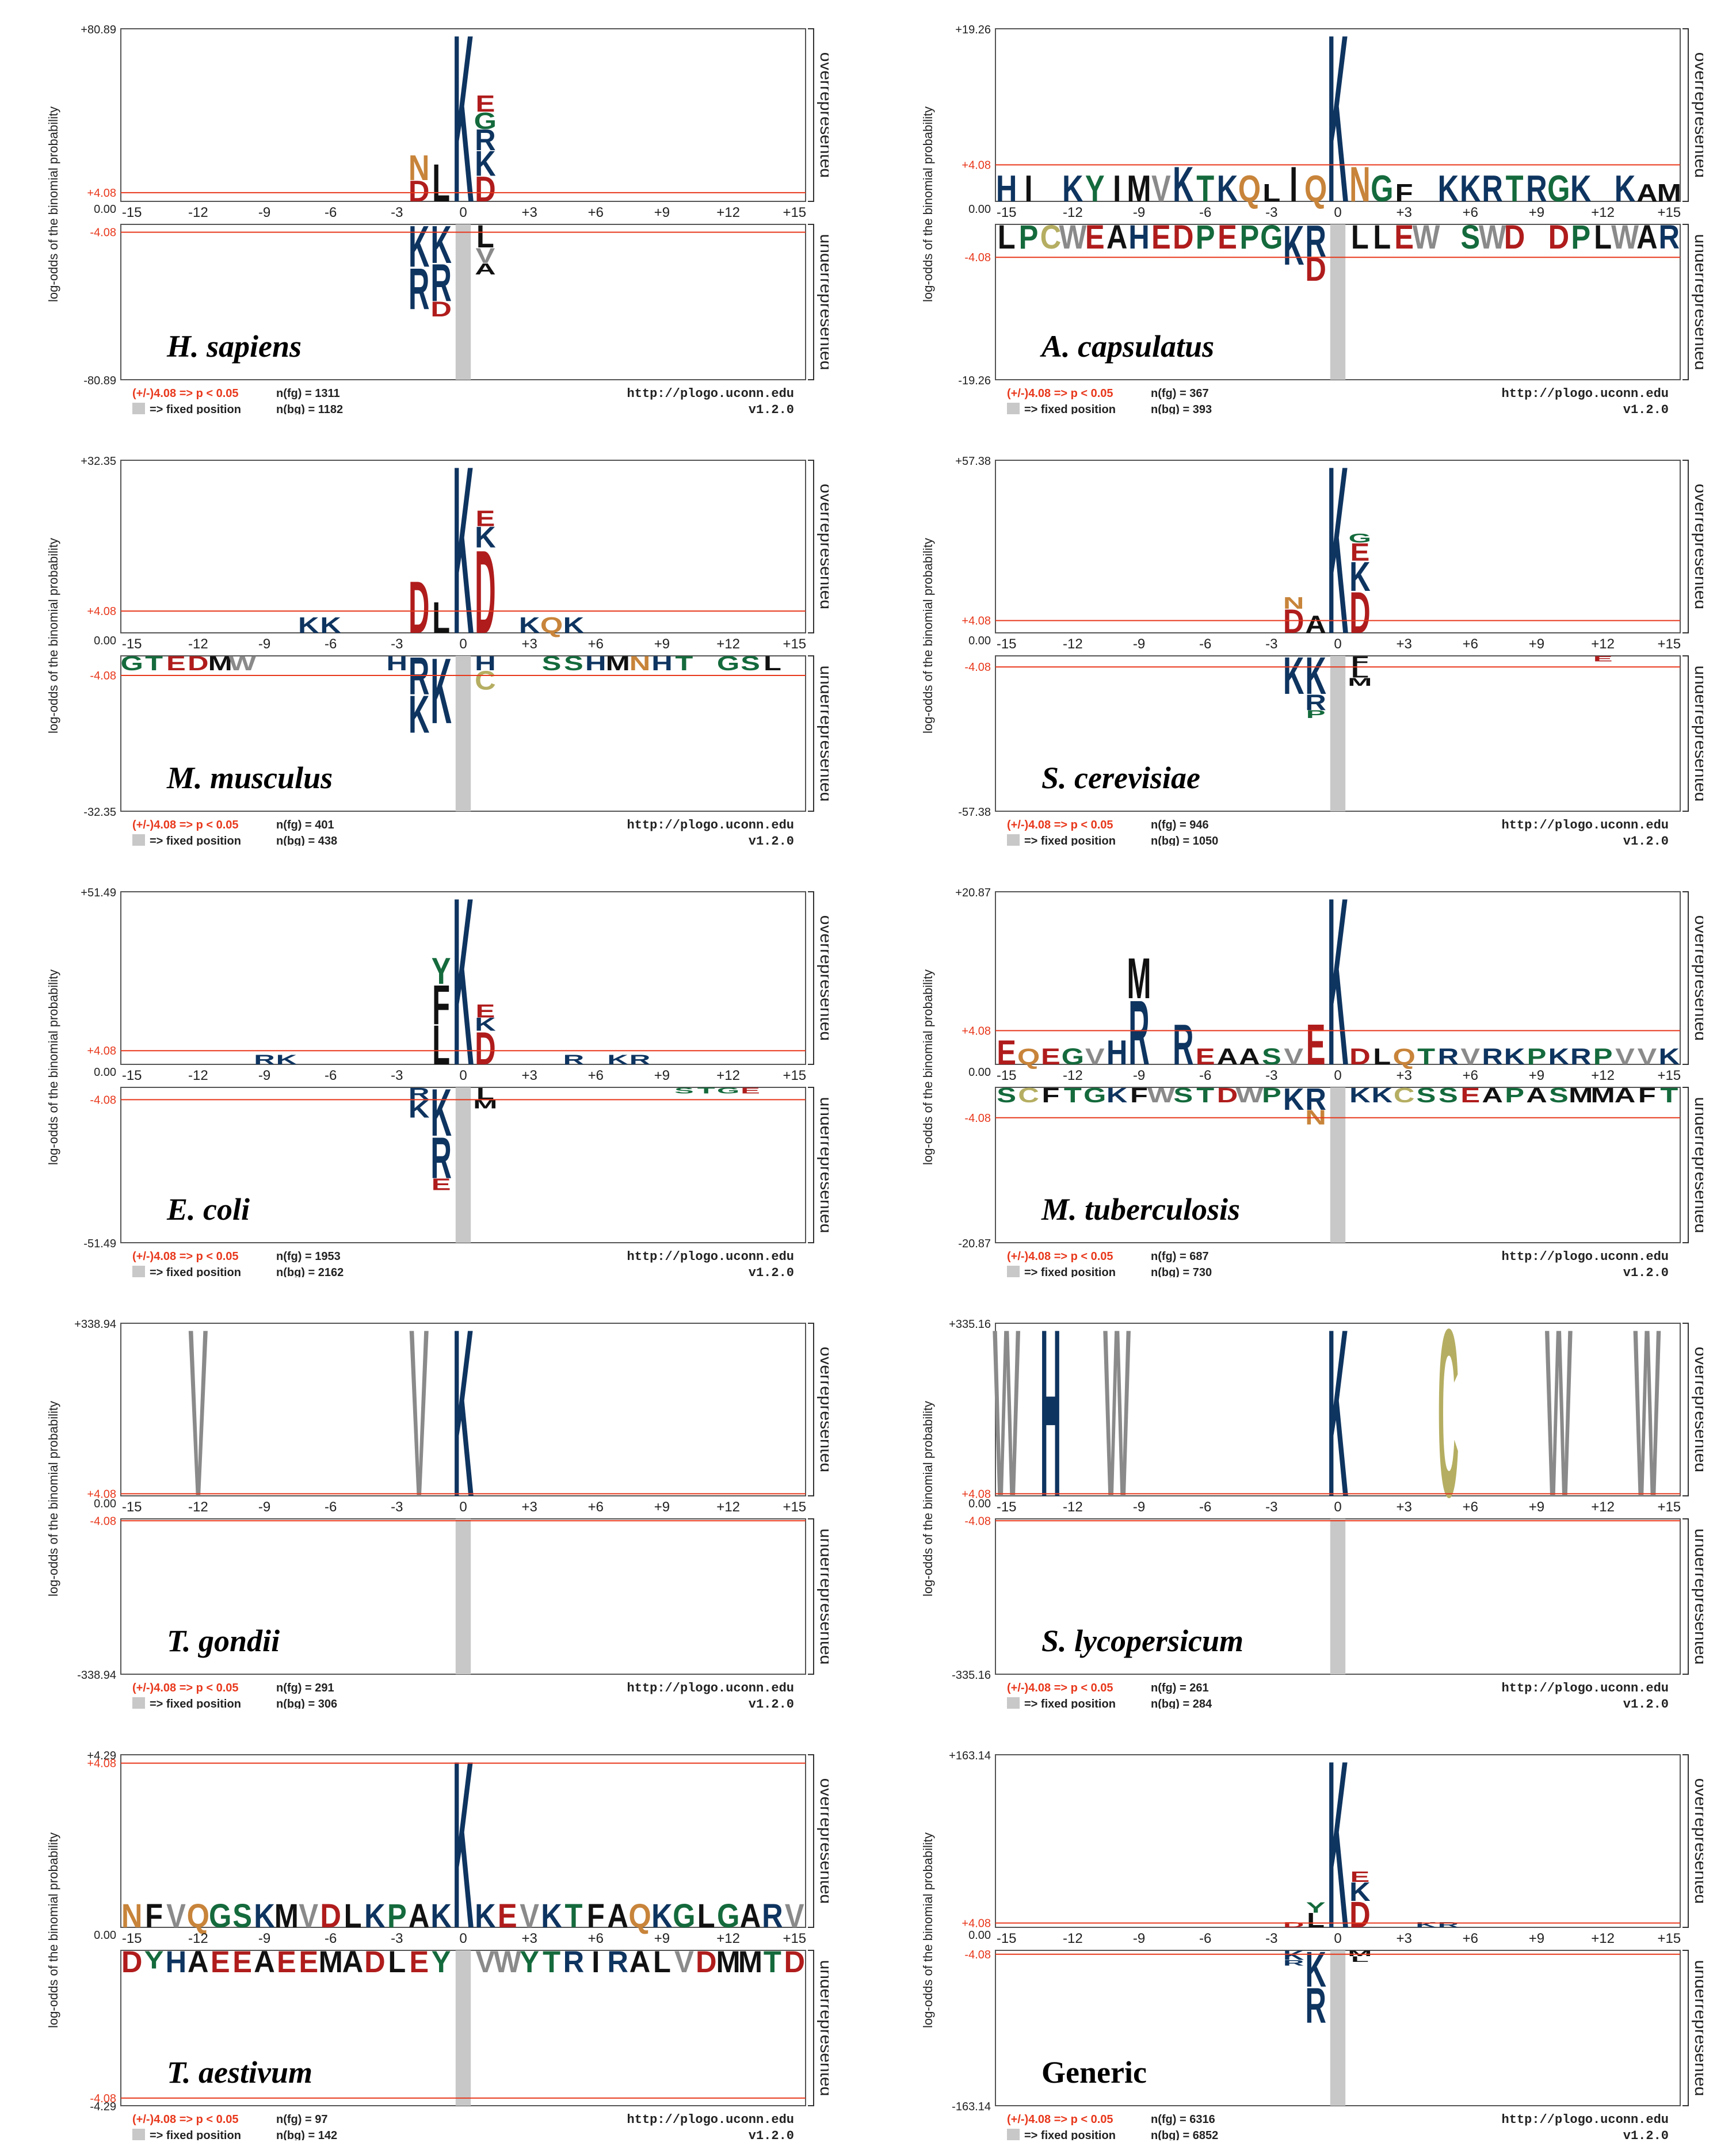 Image resolution: width=1736 pixels, height=2150 pixels. What do you see at coordinates (973, 30) in the screenshot?
I see `ymax-label: +19.26` at bounding box center [973, 30].